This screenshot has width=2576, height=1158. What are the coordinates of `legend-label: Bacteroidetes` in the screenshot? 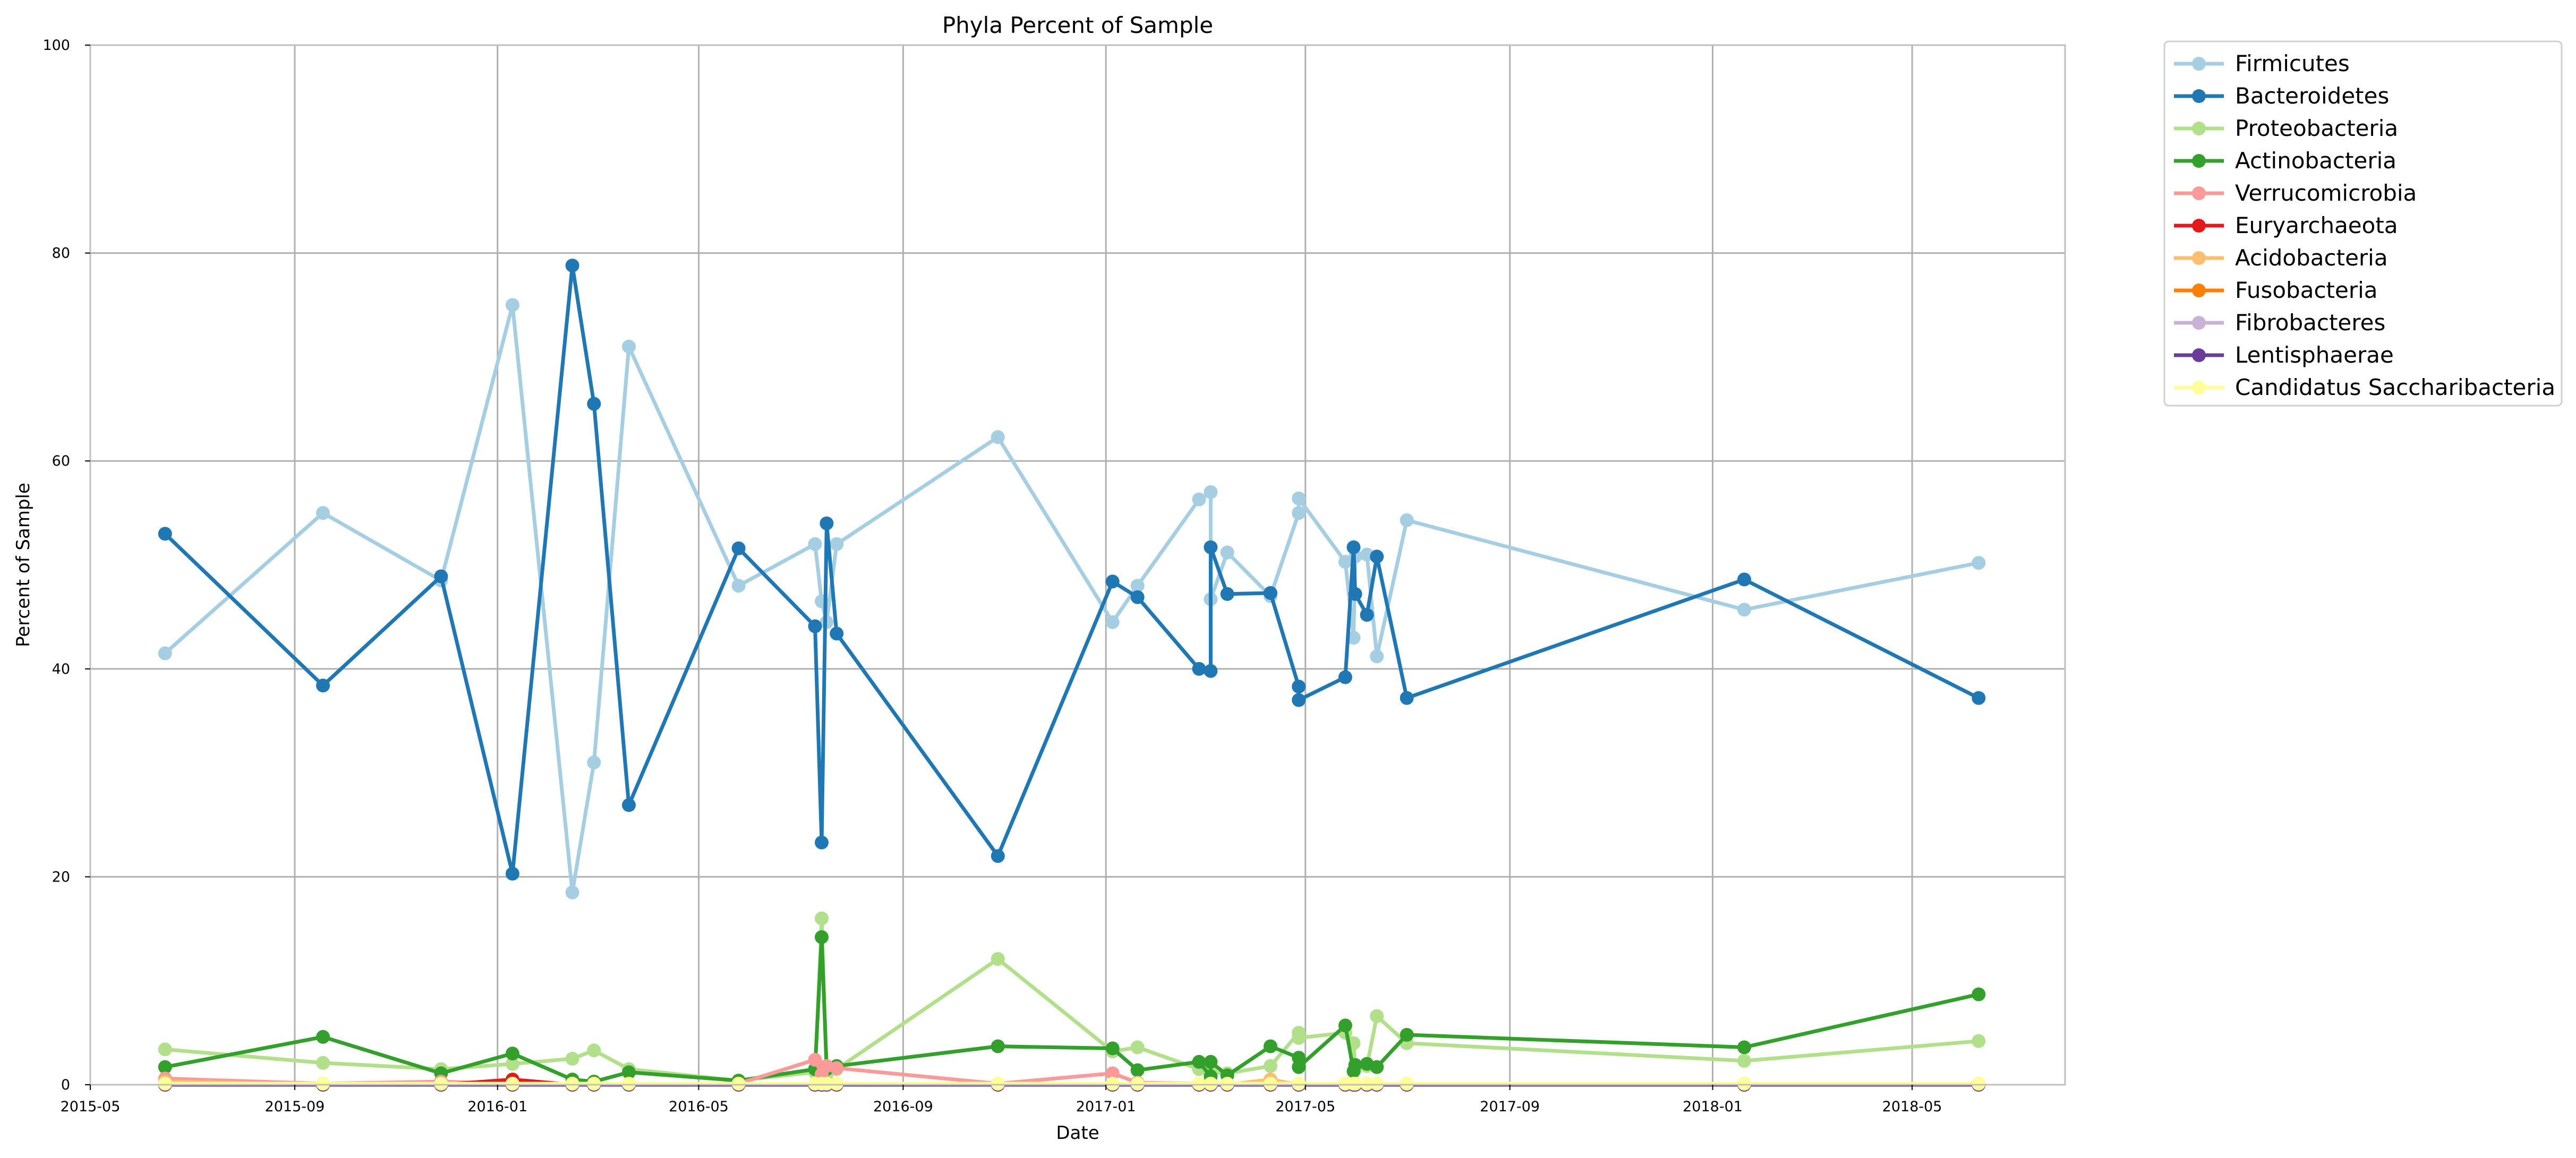 It's located at (2312, 96).